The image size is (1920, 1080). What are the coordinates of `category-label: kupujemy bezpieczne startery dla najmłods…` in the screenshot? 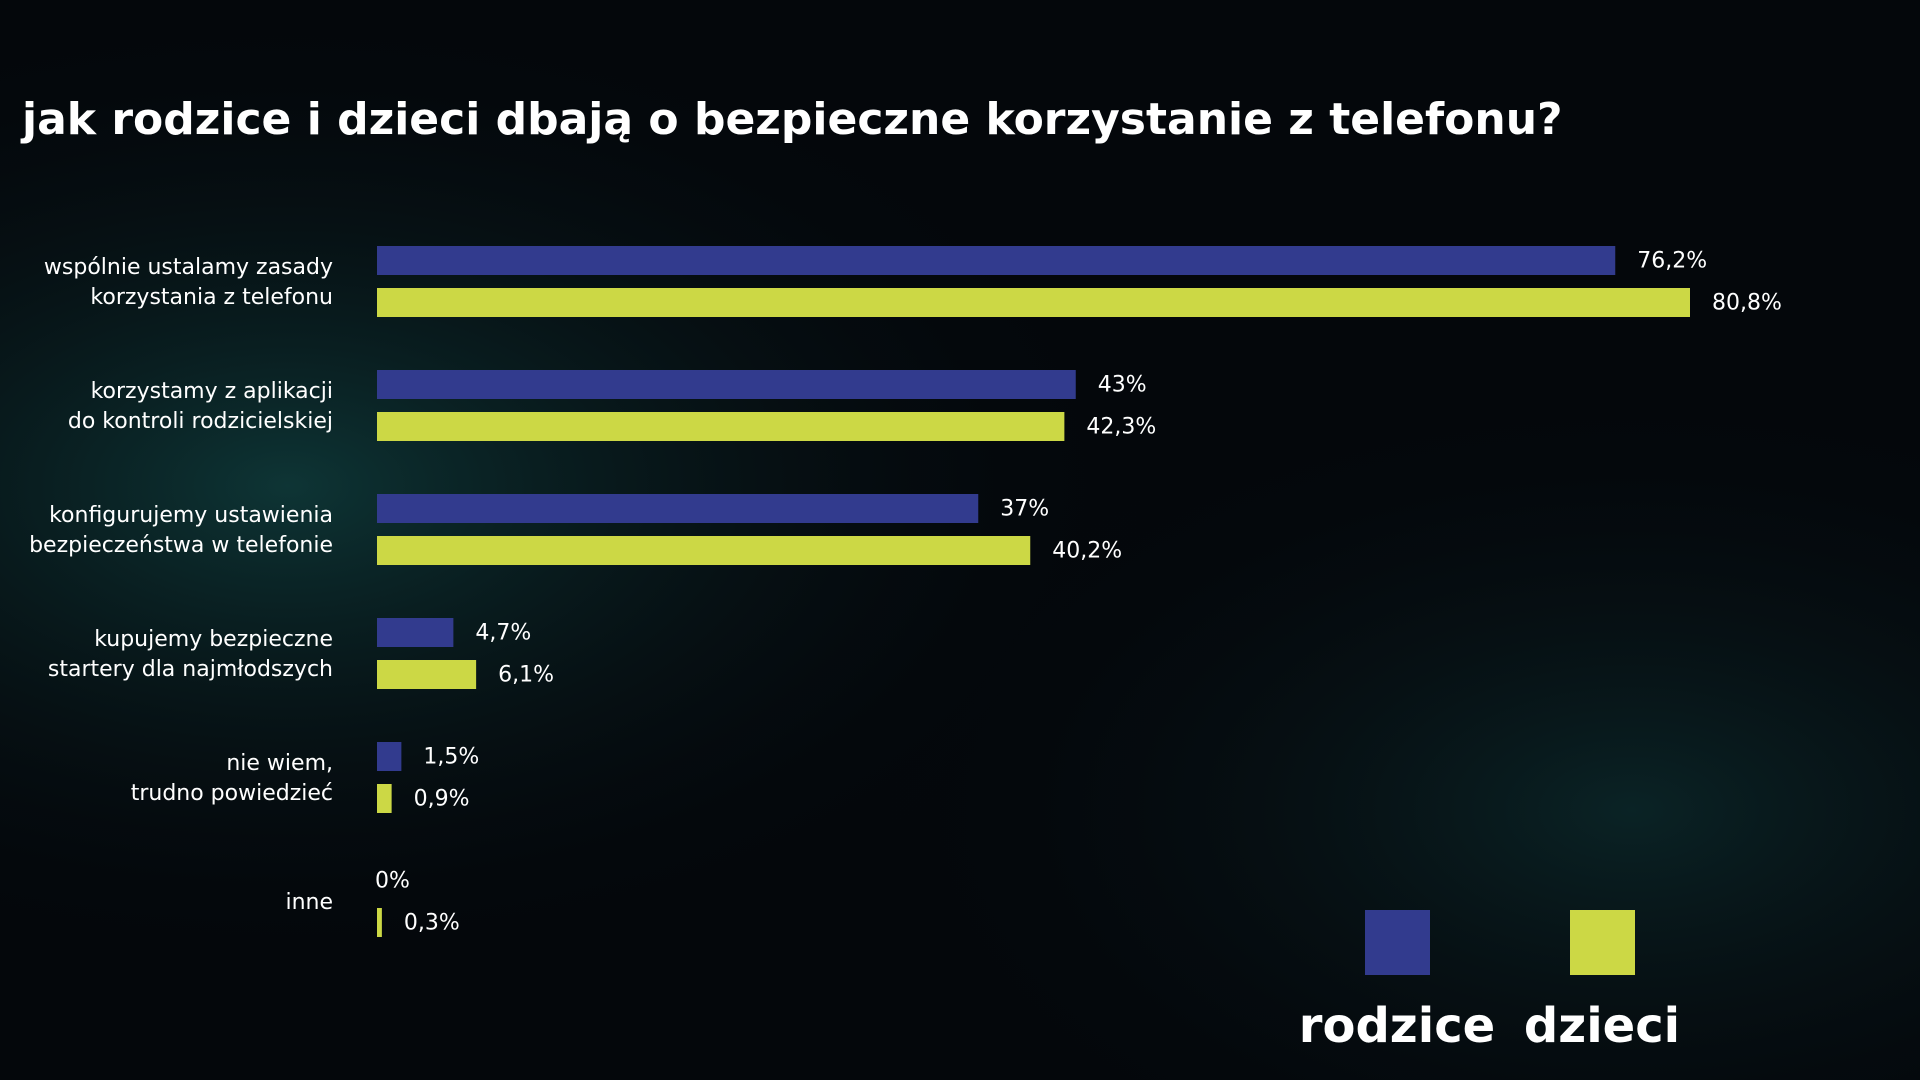 It's located at (190, 654).